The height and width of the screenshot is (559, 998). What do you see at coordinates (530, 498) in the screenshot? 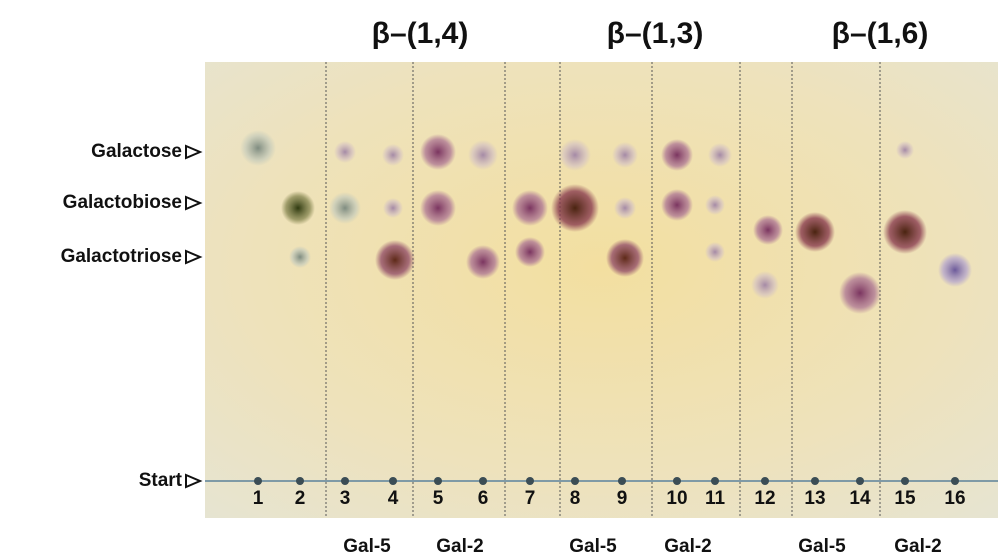
I see `lane-number: 7` at bounding box center [530, 498].